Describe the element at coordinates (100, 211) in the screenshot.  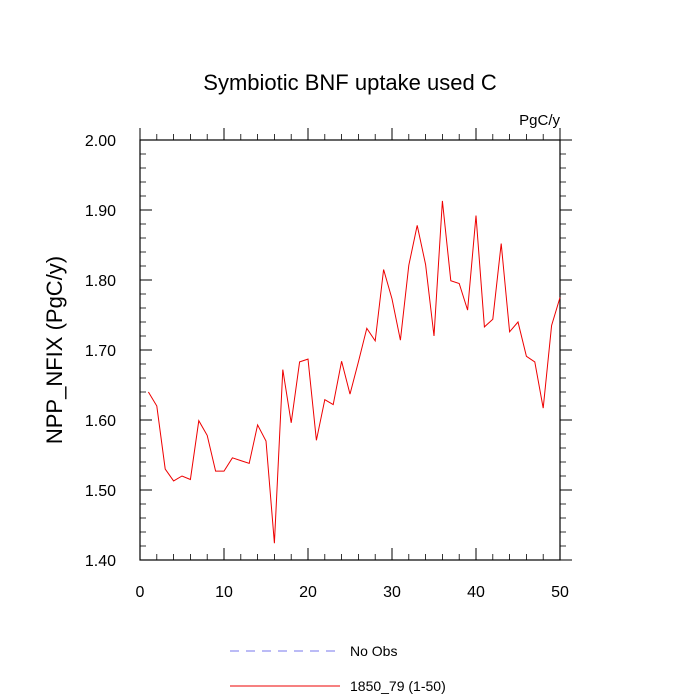
I see `y-tick-label: 1.90` at that location.